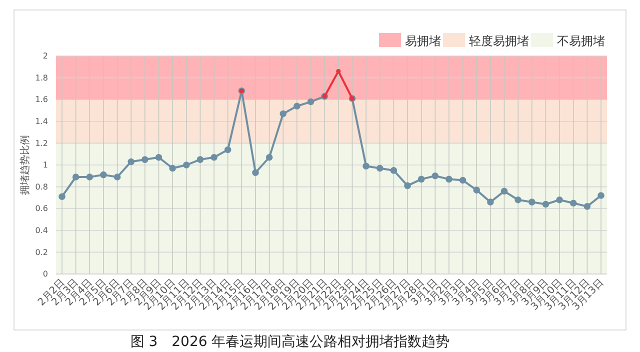 The width and height of the screenshot is (640, 352). Describe the element at coordinates (41, 230) in the screenshot. I see `y-tick-label: 0.4` at that location.